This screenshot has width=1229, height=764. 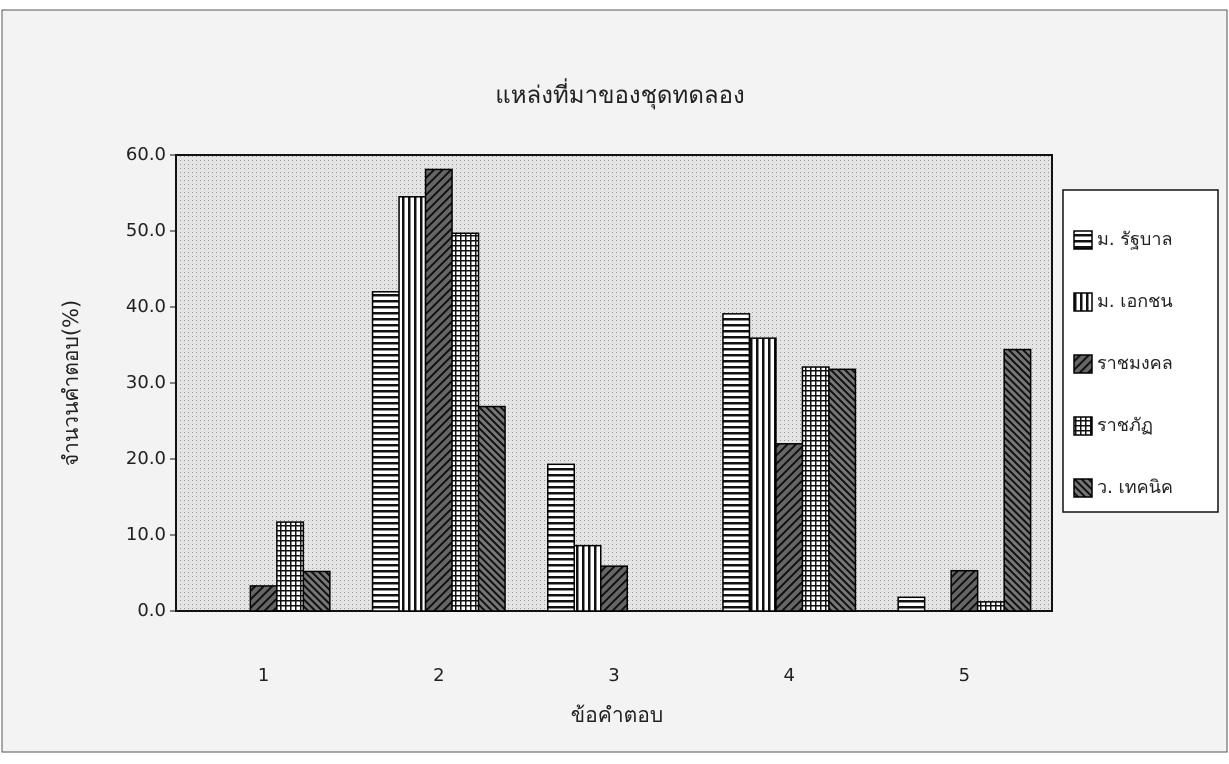 What do you see at coordinates (1135, 487) in the screenshot?
I see `legend-label: ว. เทคนิค` at bounding box center [1135, 487].